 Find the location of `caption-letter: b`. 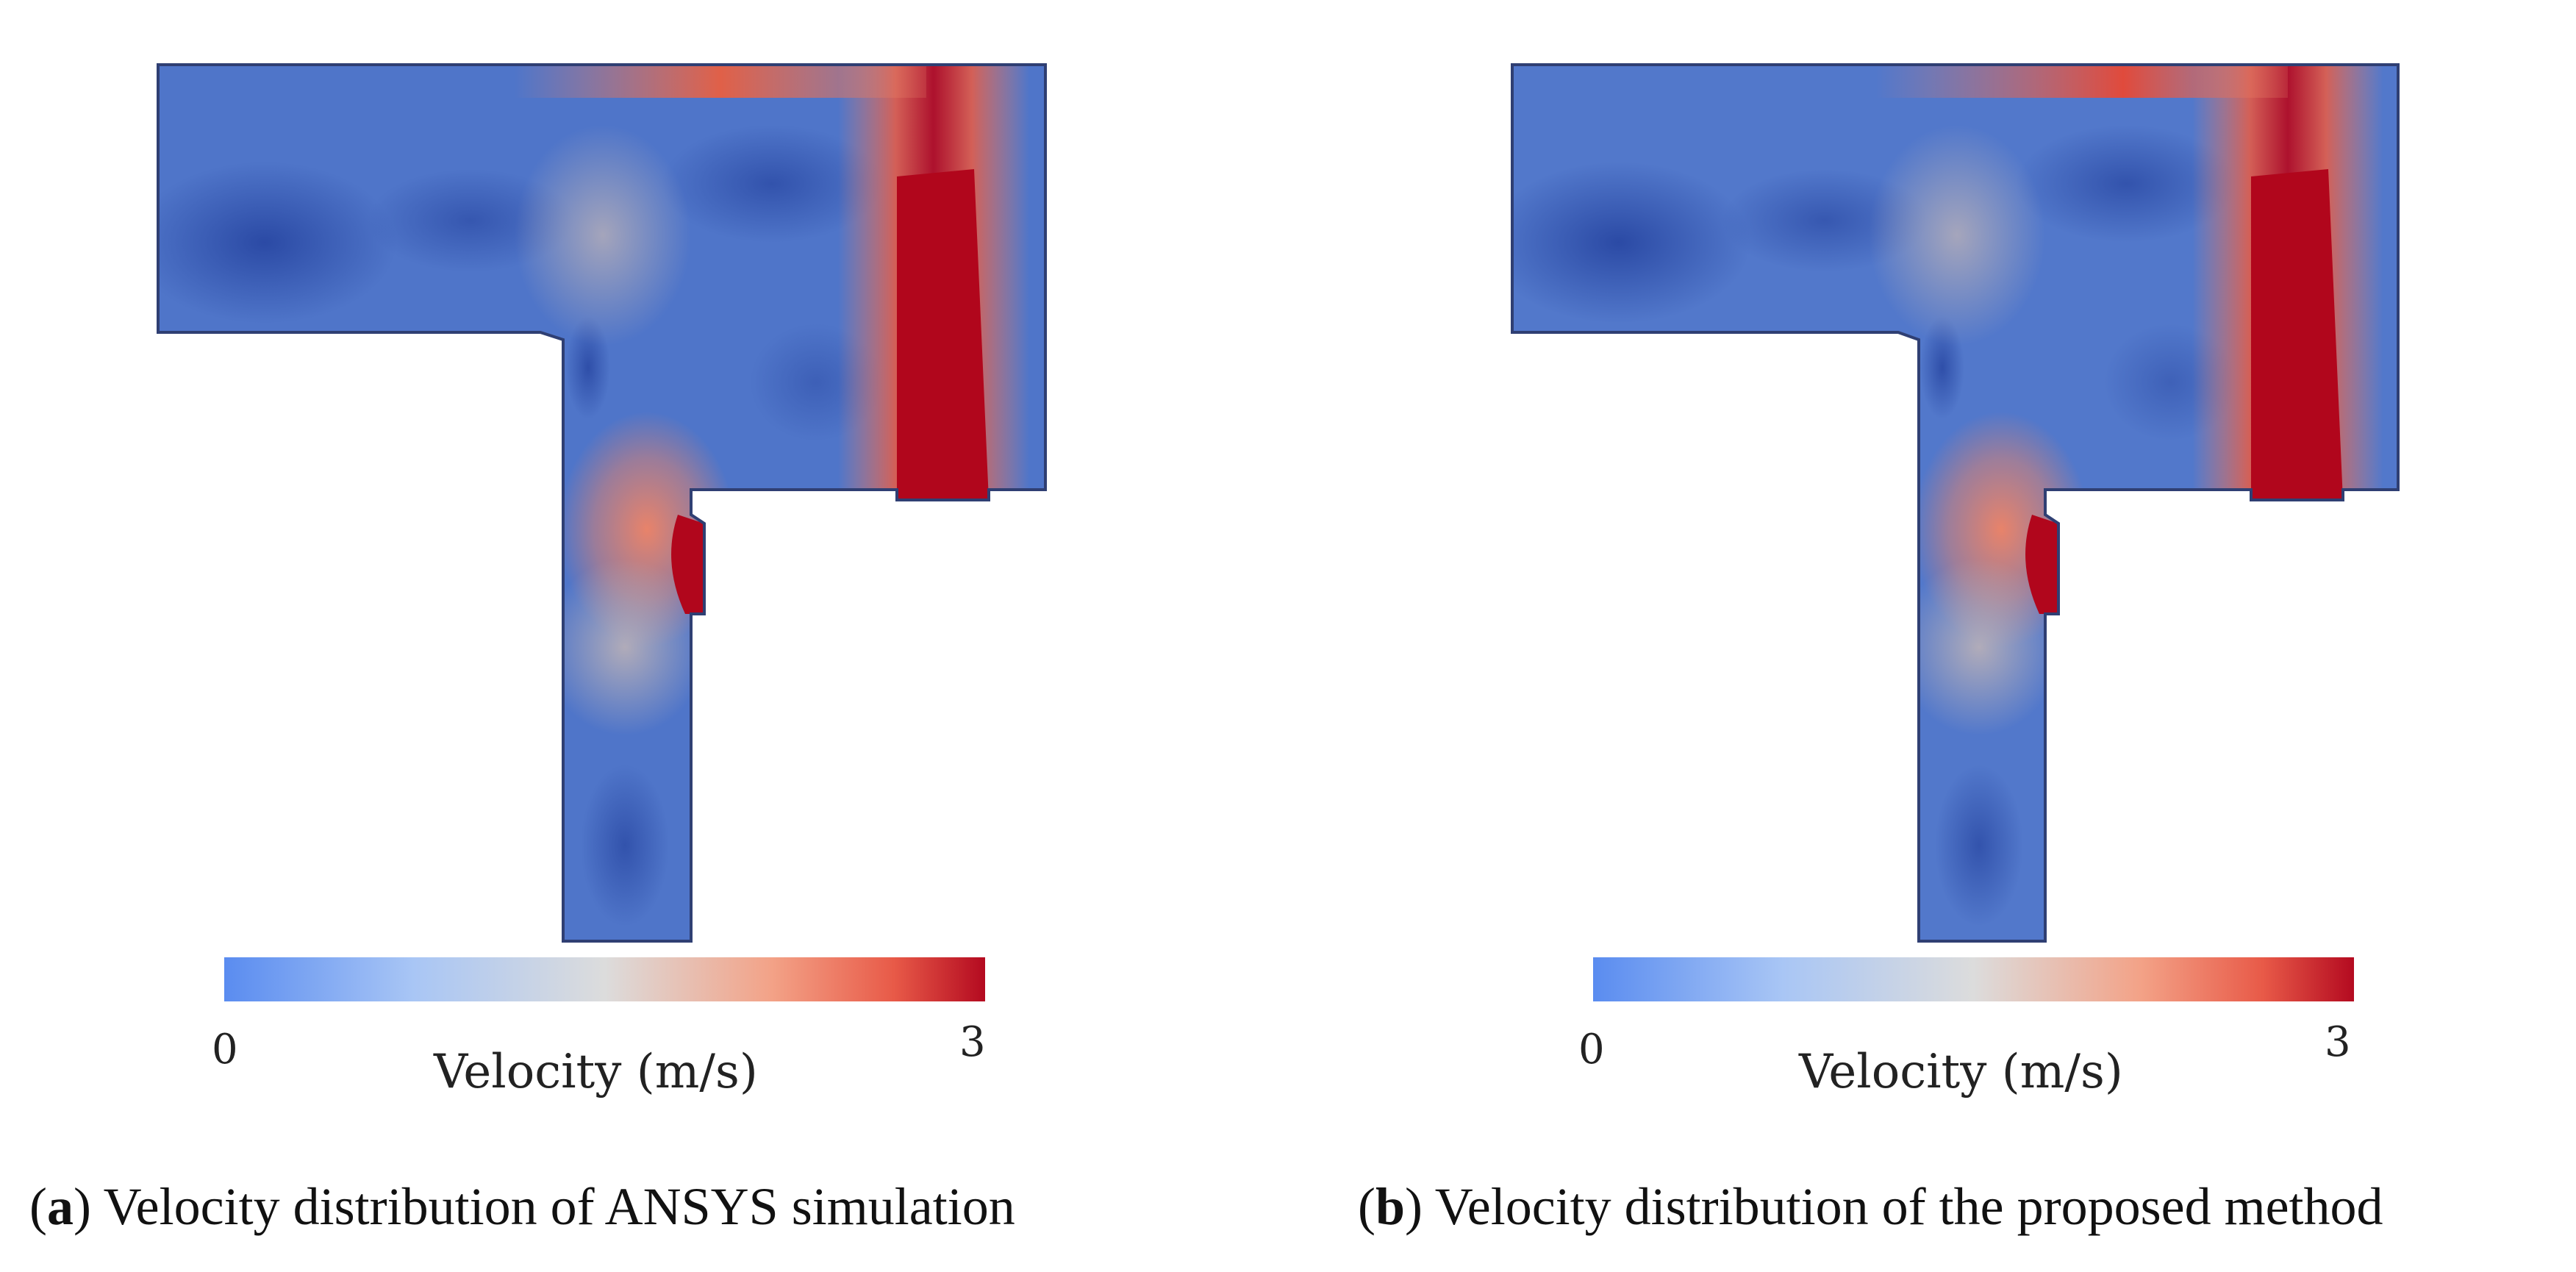

caption-letter: b is located at coordinates (1390, 1206).